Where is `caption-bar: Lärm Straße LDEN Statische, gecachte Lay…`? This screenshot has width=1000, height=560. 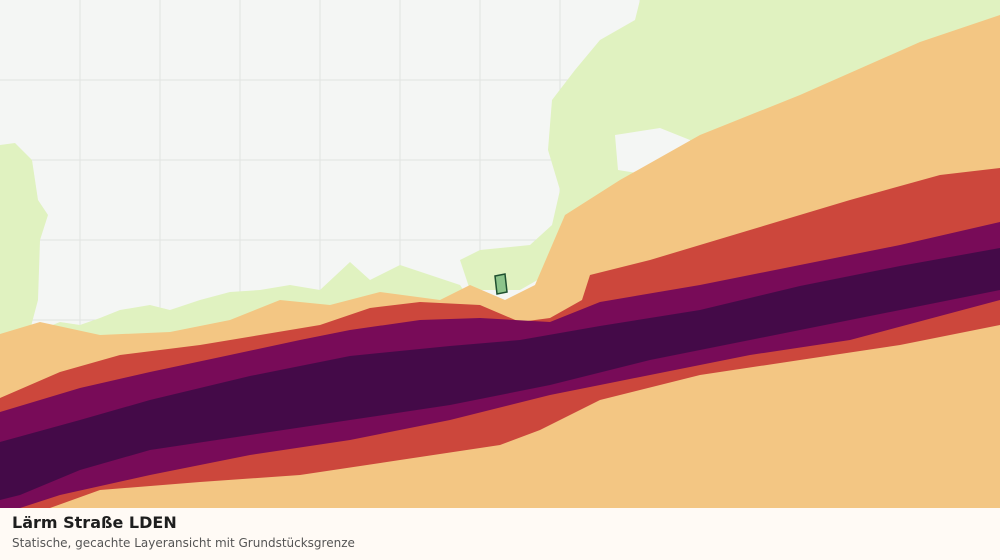
caption-bar: Lärm Straße LDEN Statische, gecachte Lay… is located at coordinates (500, 534).